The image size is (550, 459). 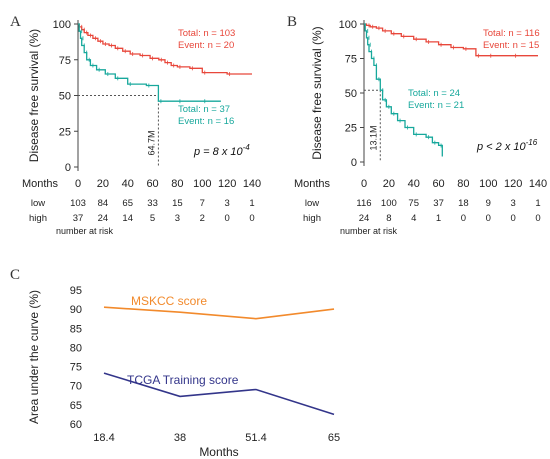 I want to click on risk-value: 65, so click(x=127, y=203).